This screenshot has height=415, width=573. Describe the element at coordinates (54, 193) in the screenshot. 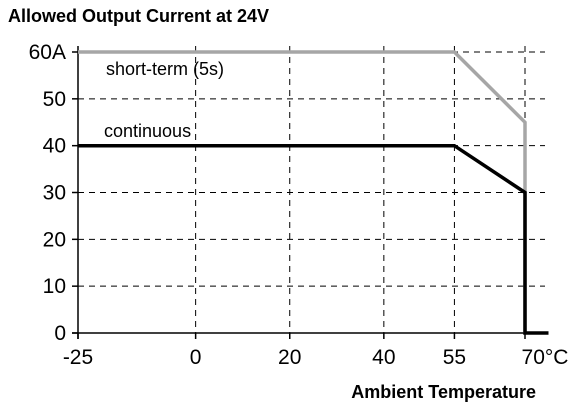

I see `y-tick-label: 30` at that location.